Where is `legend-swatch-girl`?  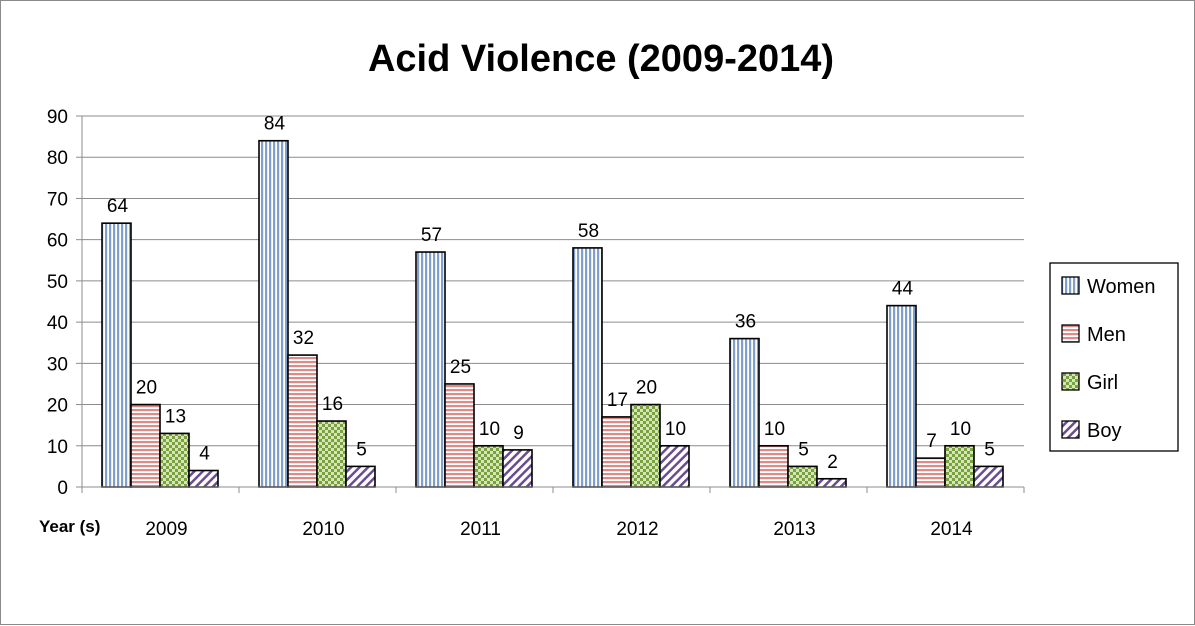 legend-swatch-girl is located at coordinates (1070, 381).